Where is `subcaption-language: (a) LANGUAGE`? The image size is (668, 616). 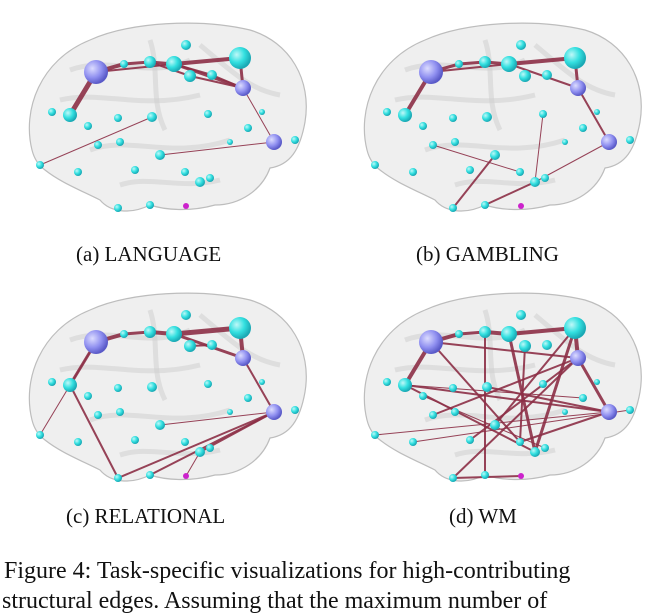 subcaption-language: (a) LANGUAGE is located at coordinates (148, 254).